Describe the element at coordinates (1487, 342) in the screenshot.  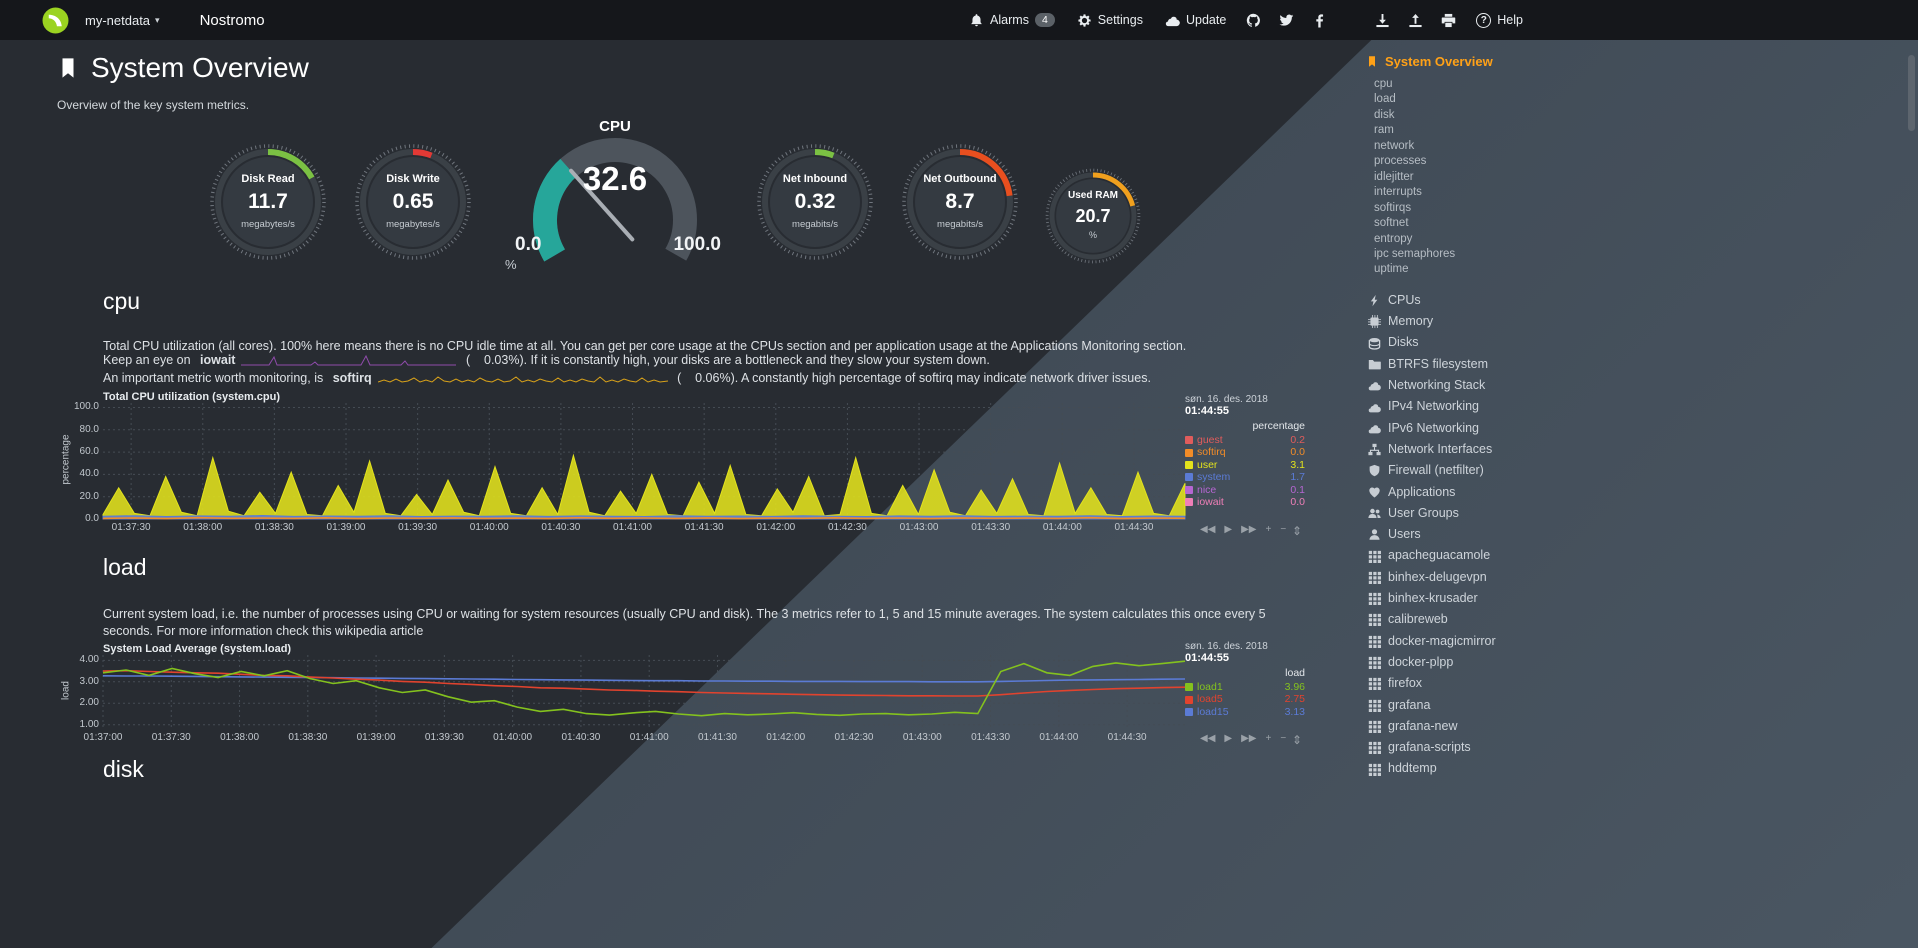
I see `sidebar-item-disks: Disks` at that location.